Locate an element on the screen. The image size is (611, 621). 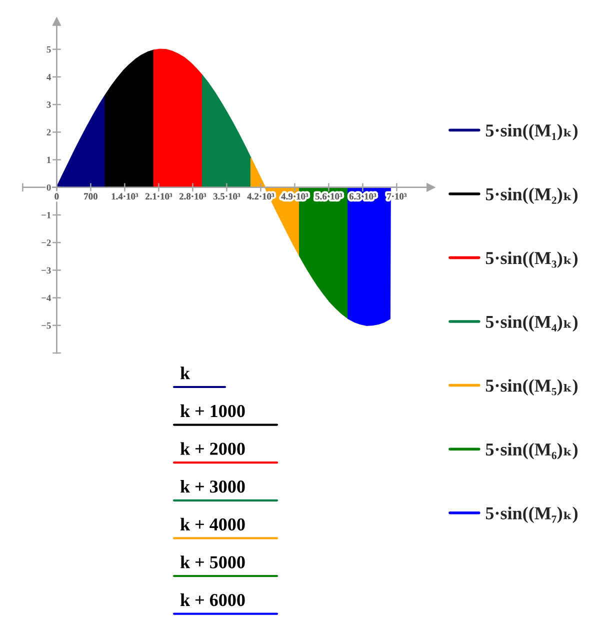
y-tick-label: 3 is located at coordinates (48, 105).